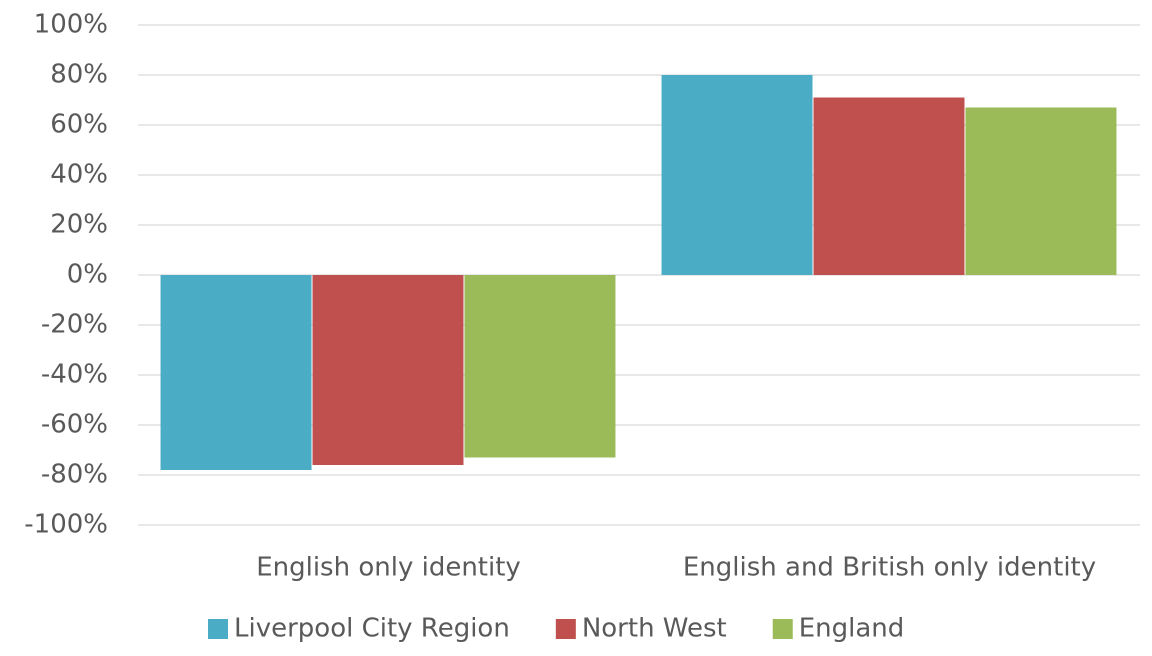 Image resolution: width=1152 pixels, height=656 pixels. What do you see at coordinates (388, 568) in the screenshot?
I see `x-tick-label: English only identity` at bounding box center [388, 568].